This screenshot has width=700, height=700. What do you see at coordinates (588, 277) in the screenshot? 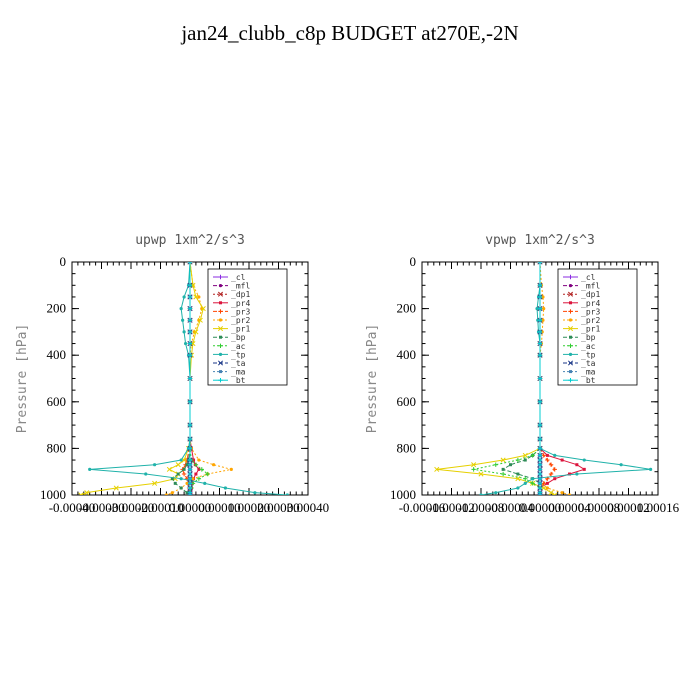
I see `legend-entry: _cl` at bounding box center [588, 277].